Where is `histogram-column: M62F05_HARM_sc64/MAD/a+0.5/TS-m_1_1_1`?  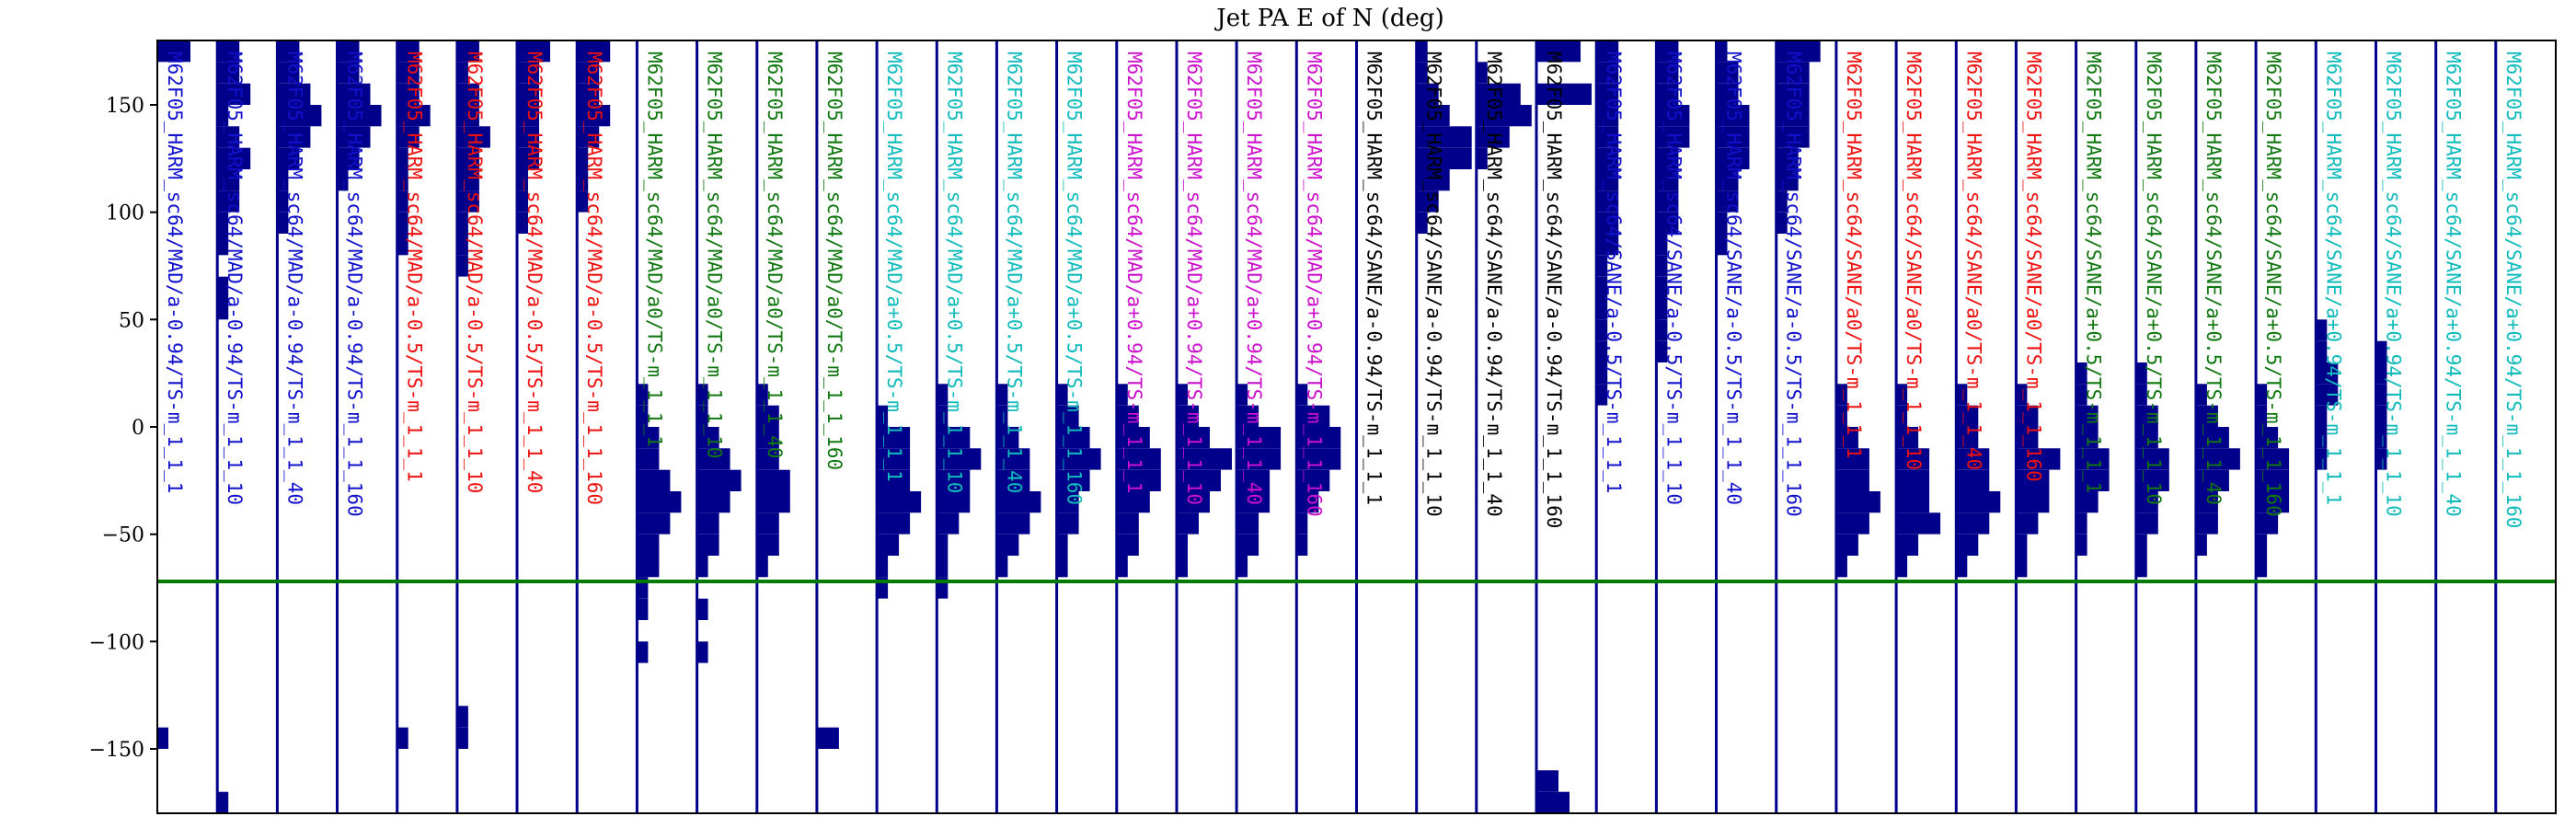
histogram-column: M62F05_HARM_sc64/MAD/a+0.5/TS-m_1_1_1 is located at coordinates (898, 426).